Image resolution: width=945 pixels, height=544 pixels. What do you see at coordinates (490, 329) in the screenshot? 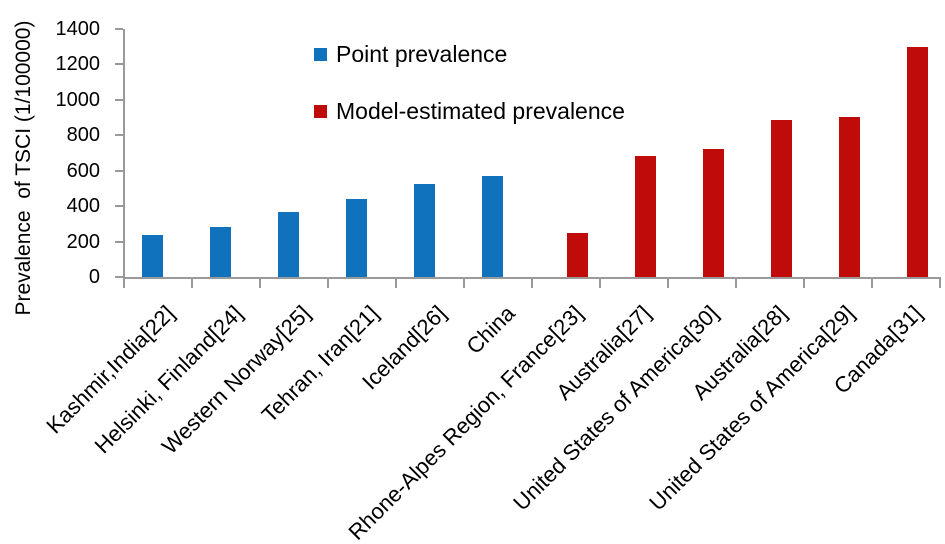
I see `x-tick-label: China` at bounding box center [490, 329].